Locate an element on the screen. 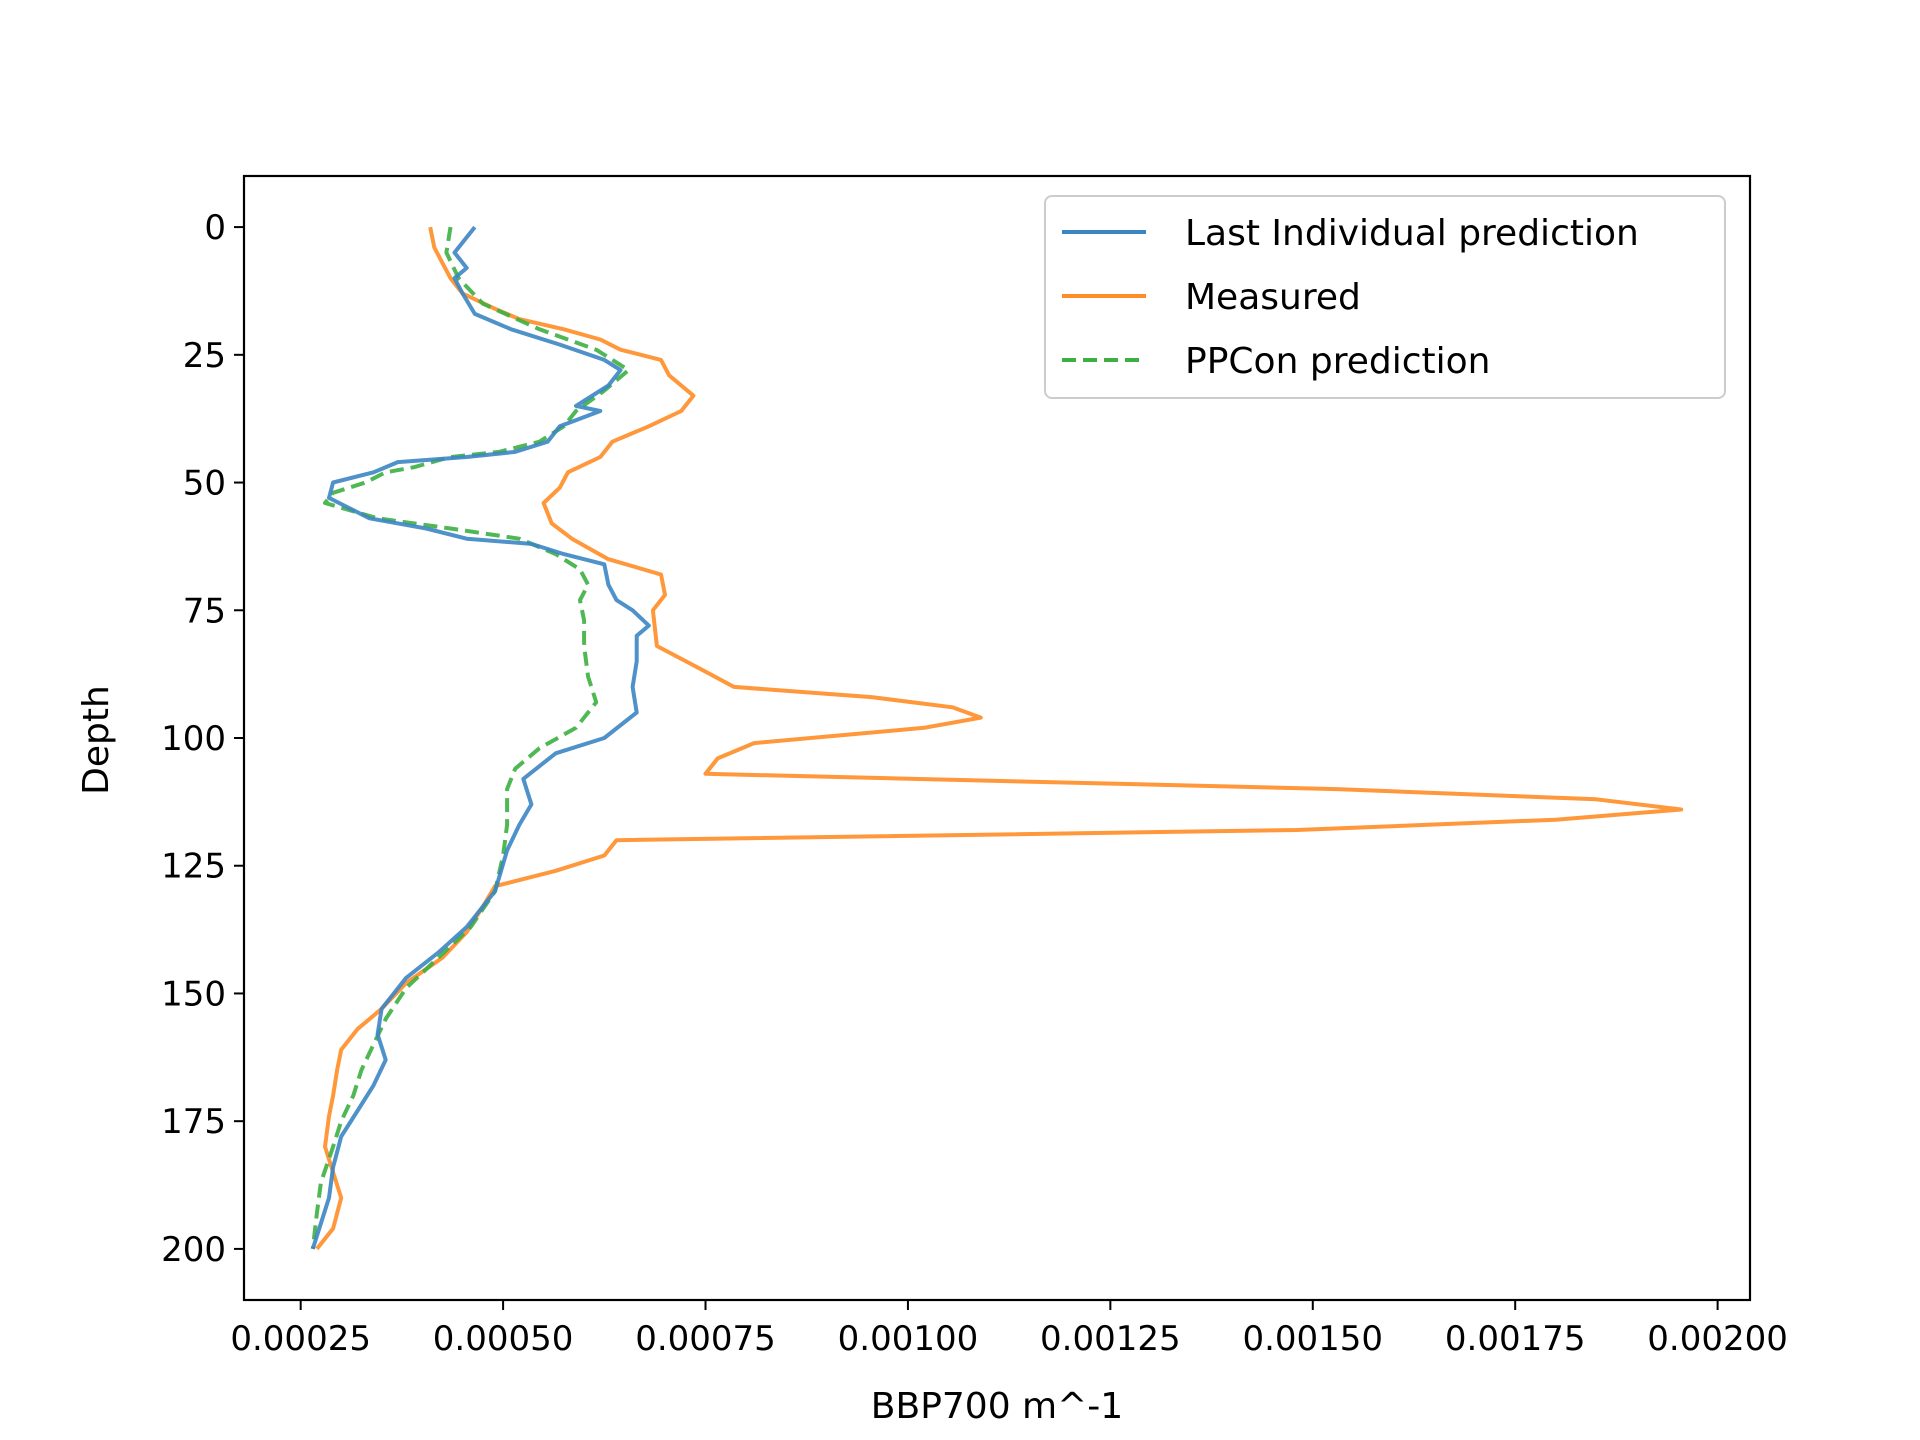 The image size is (1920, 1440). legend-label: Last Individual prediction is located at coordinates (1412, 233).